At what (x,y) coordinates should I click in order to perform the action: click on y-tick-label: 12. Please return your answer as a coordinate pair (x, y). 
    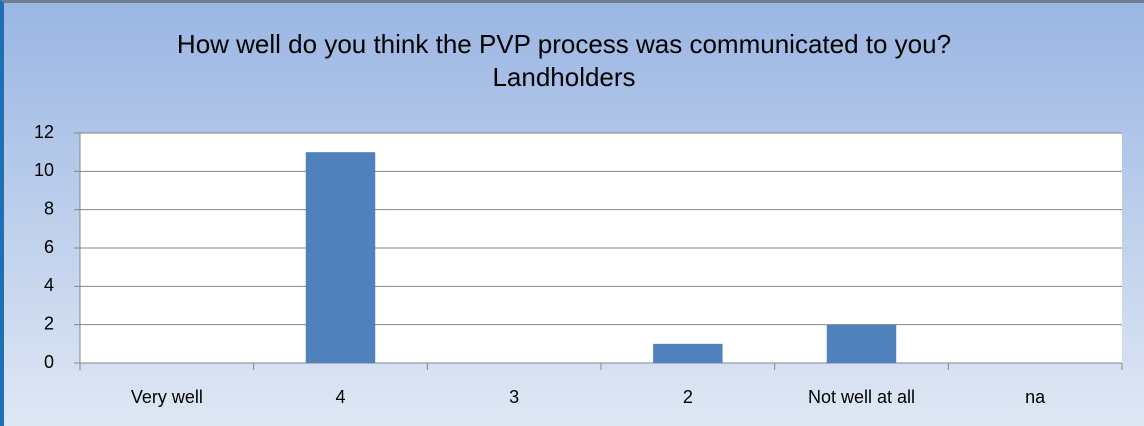
    Looking at the image, I should click on (44, 132).